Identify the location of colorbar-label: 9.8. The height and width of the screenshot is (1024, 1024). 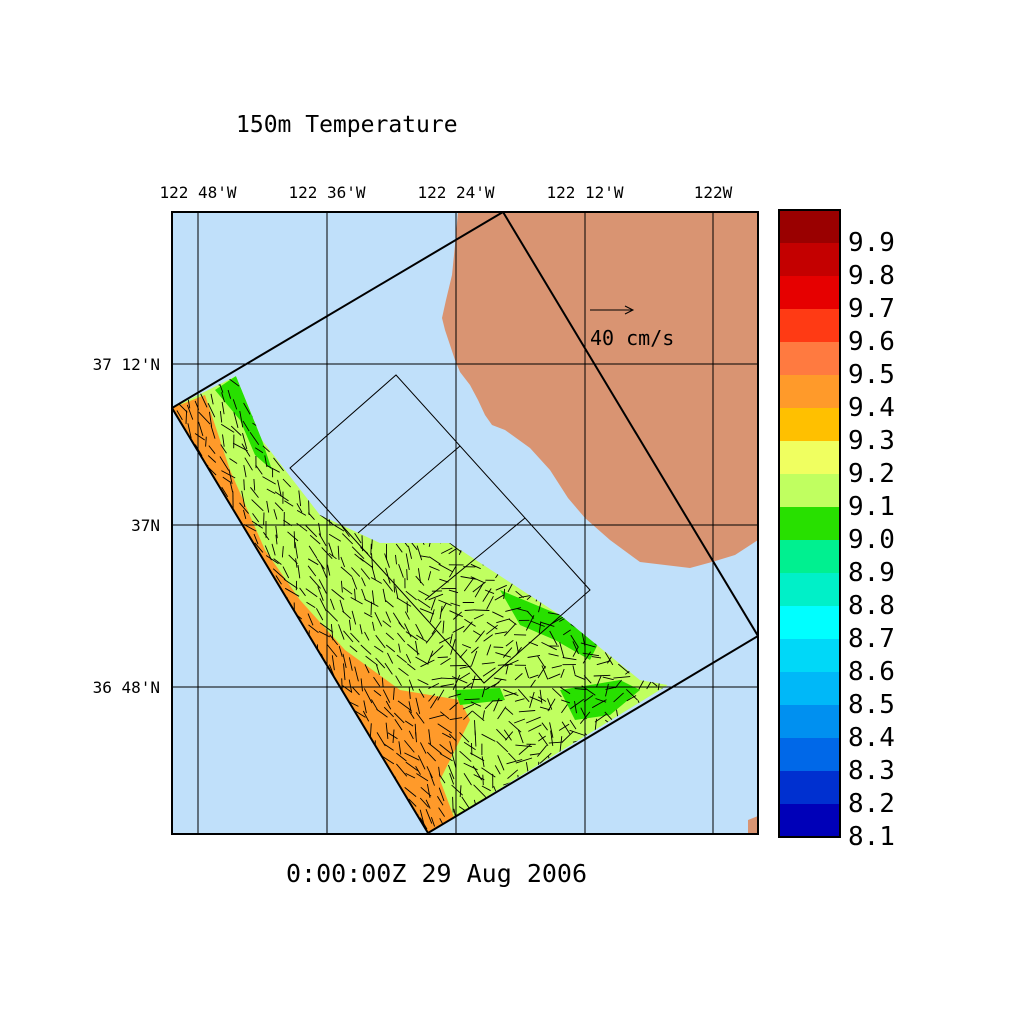
(871, 276).